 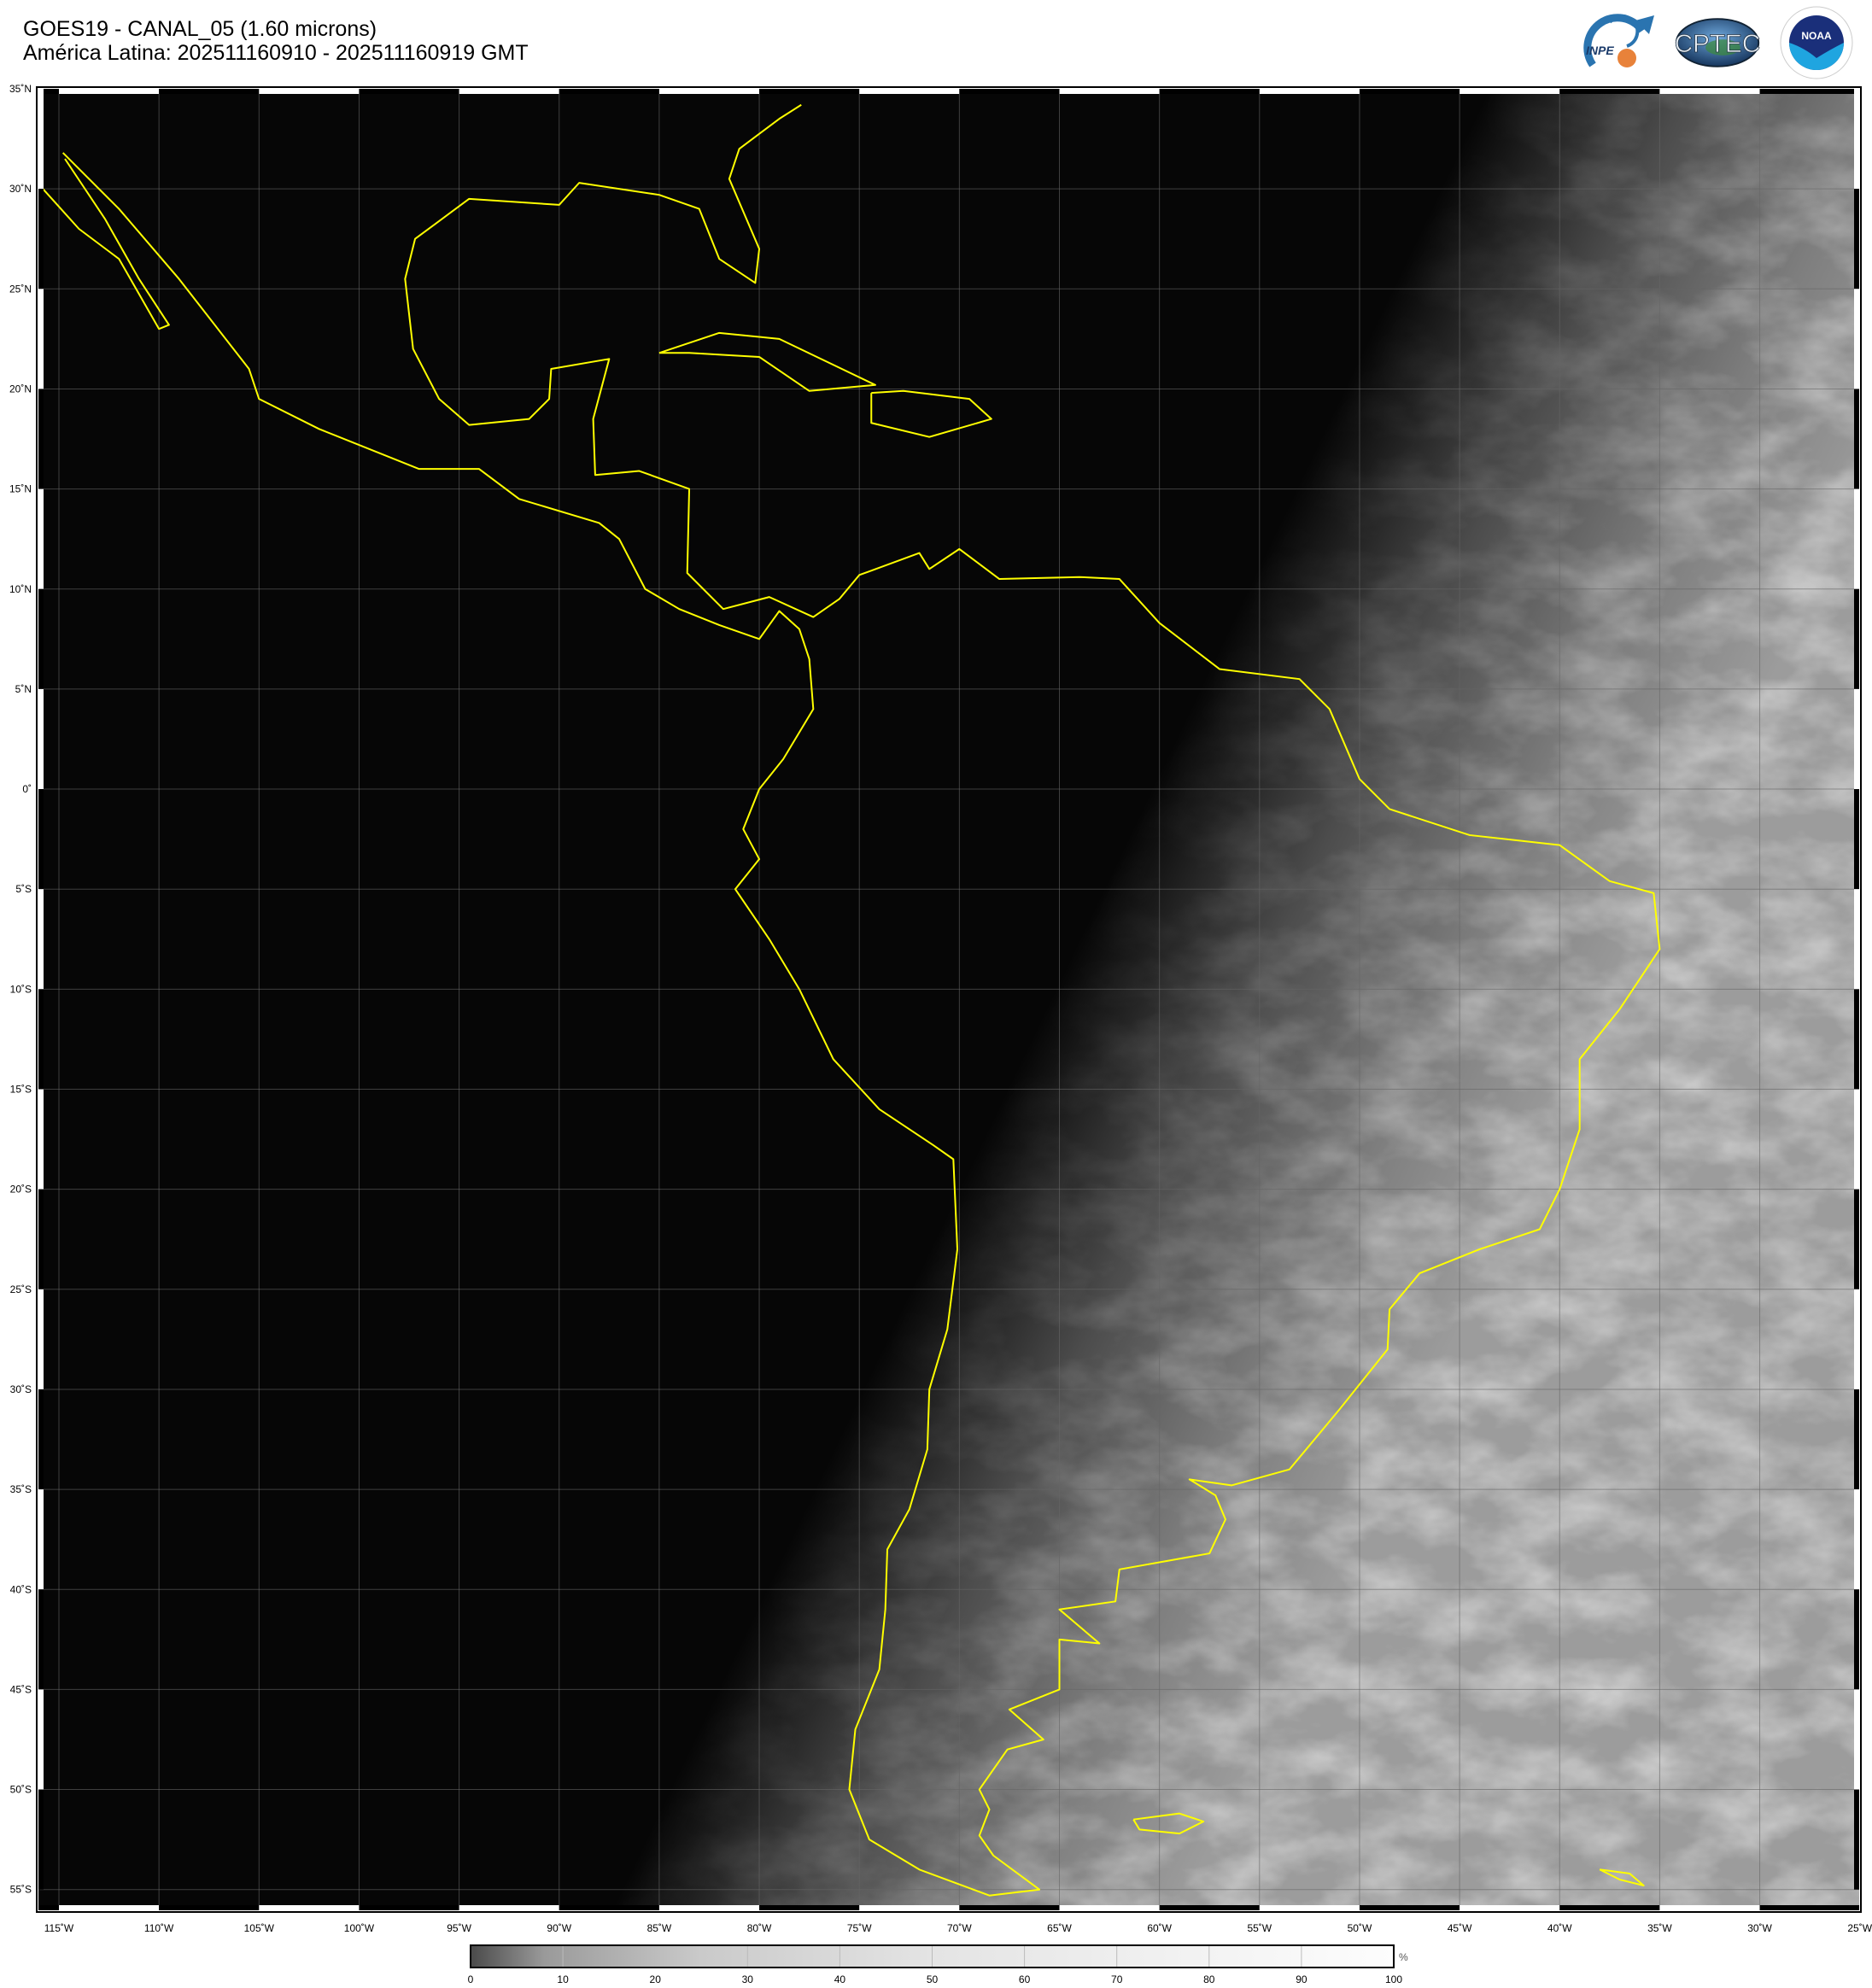 I want to click on colorbar-tick-label: 90, so click(x=1301, y=1979).